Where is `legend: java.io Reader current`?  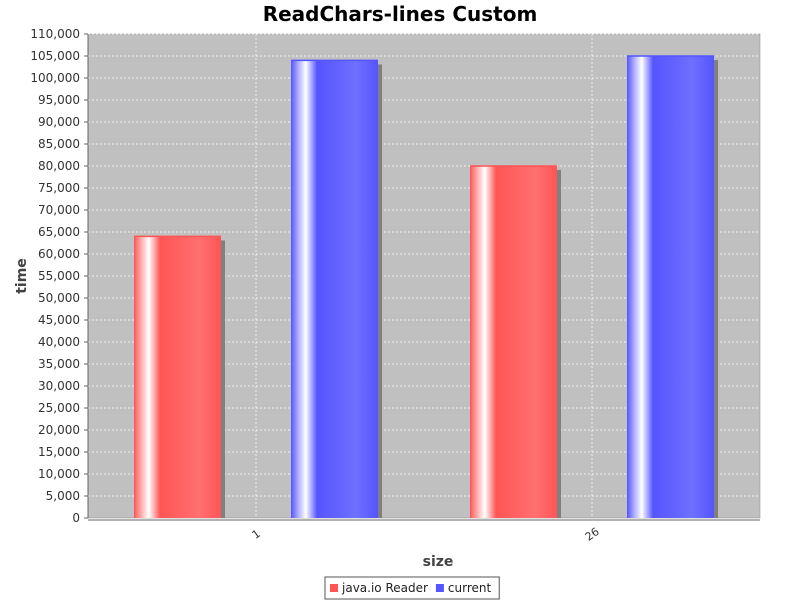 legend: java.io Reader current is located at coordinates (412, 588).